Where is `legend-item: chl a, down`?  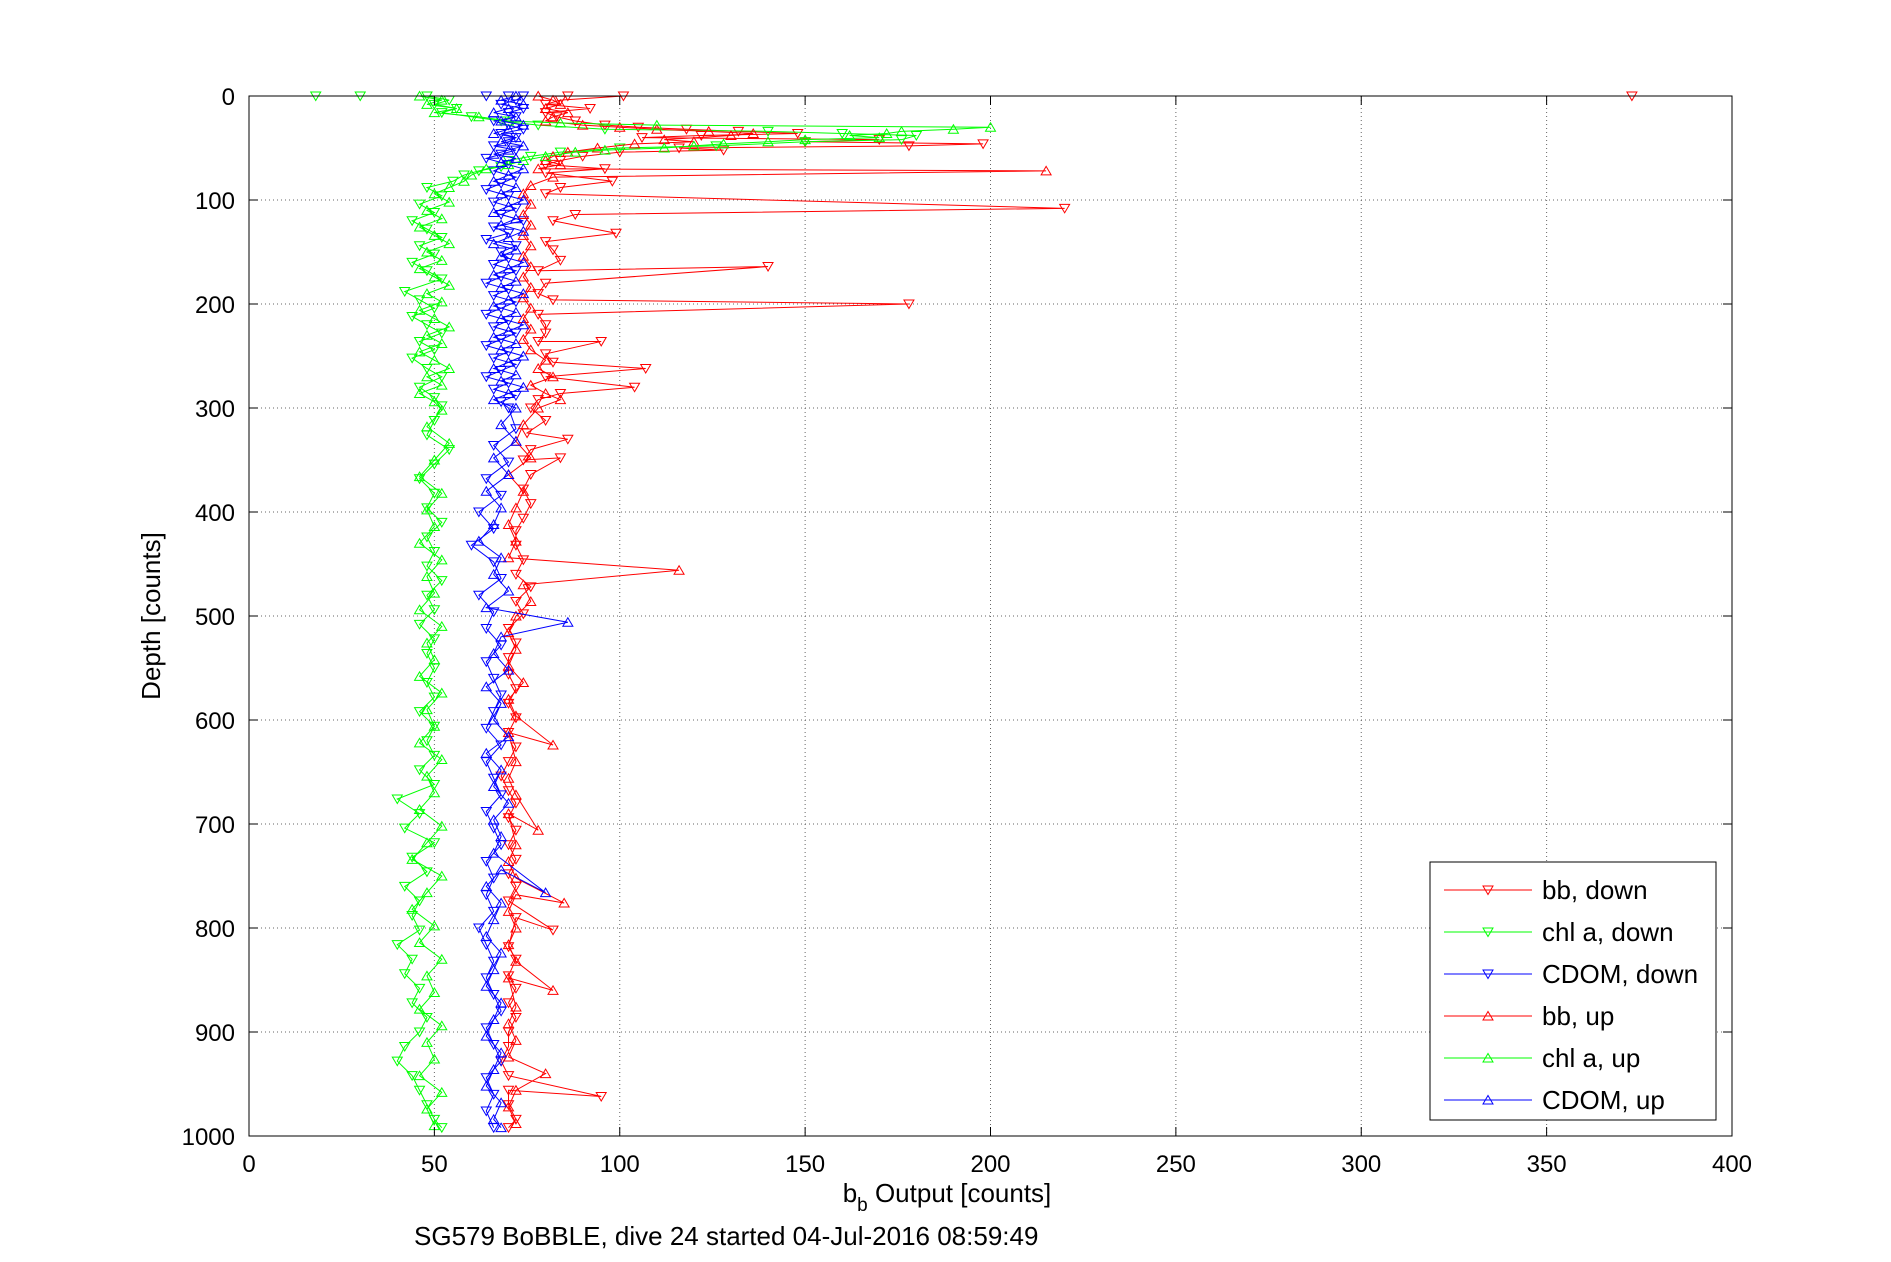 legend-item: chl a, down is located at coordinates (1559, 932).